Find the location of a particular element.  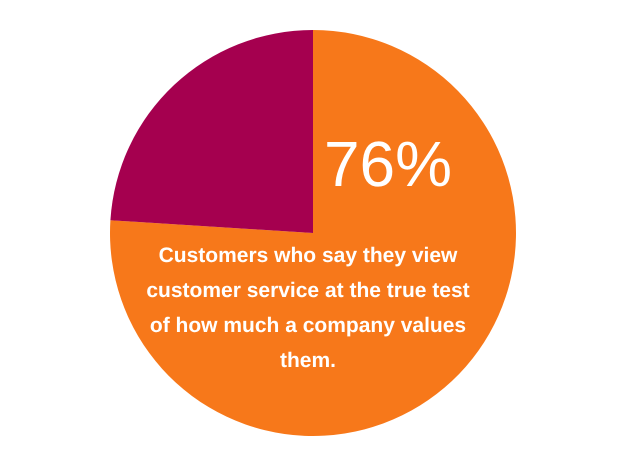

pie-slice is located at coordinates (211, 131).